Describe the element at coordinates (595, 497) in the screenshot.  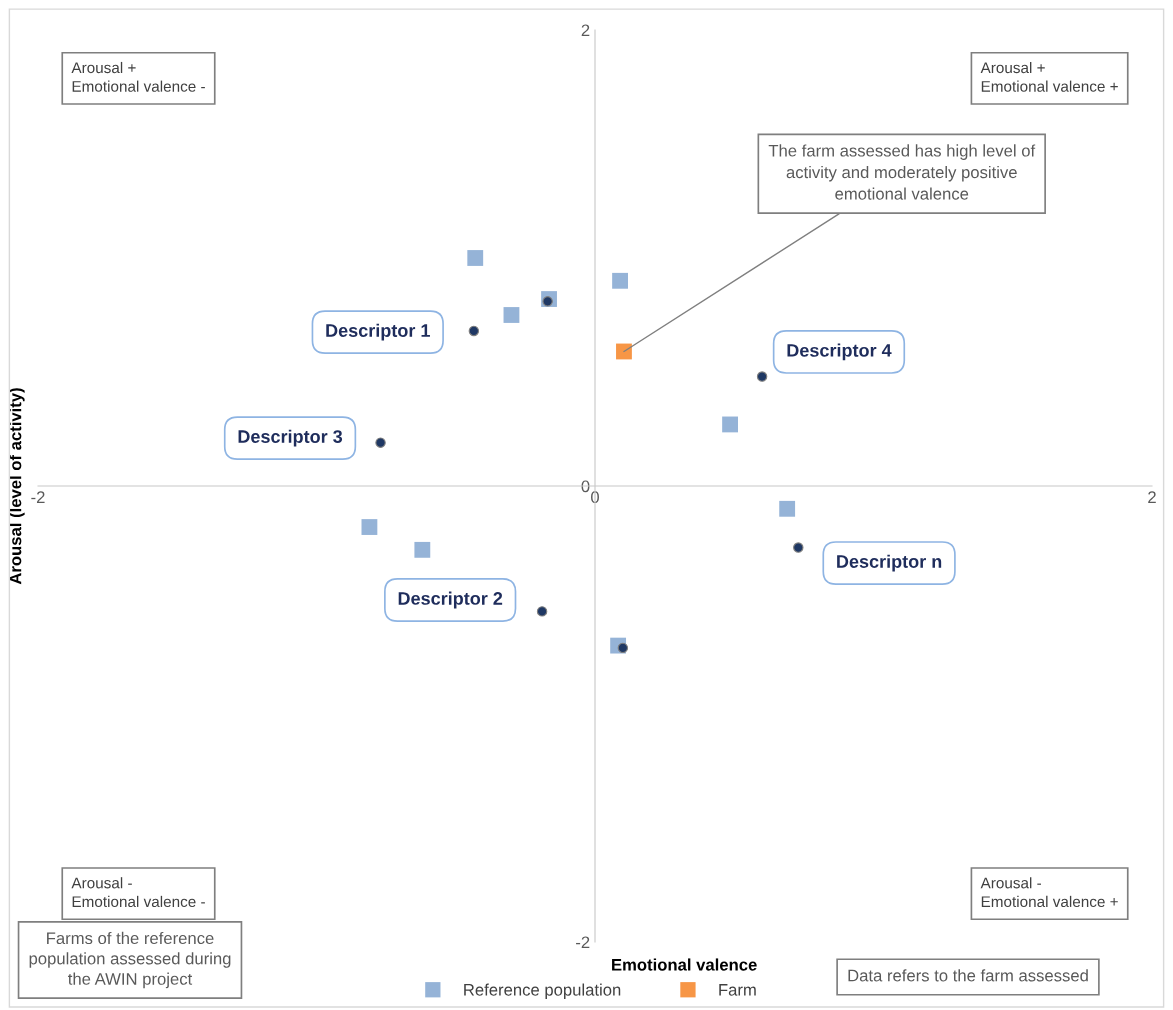
I see `x-tick-label: 0` at that location.